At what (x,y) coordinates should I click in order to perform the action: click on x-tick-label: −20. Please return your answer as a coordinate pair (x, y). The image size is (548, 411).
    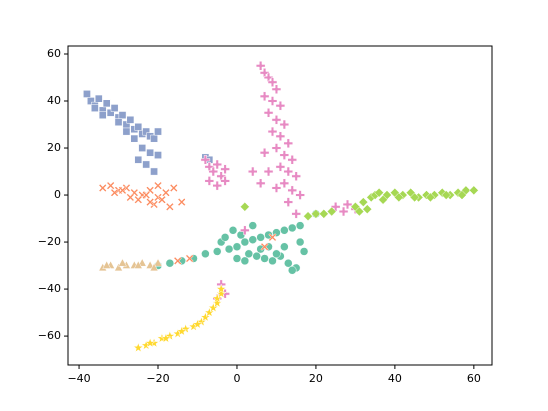
    Looking at the image, I should click on (157, 378).